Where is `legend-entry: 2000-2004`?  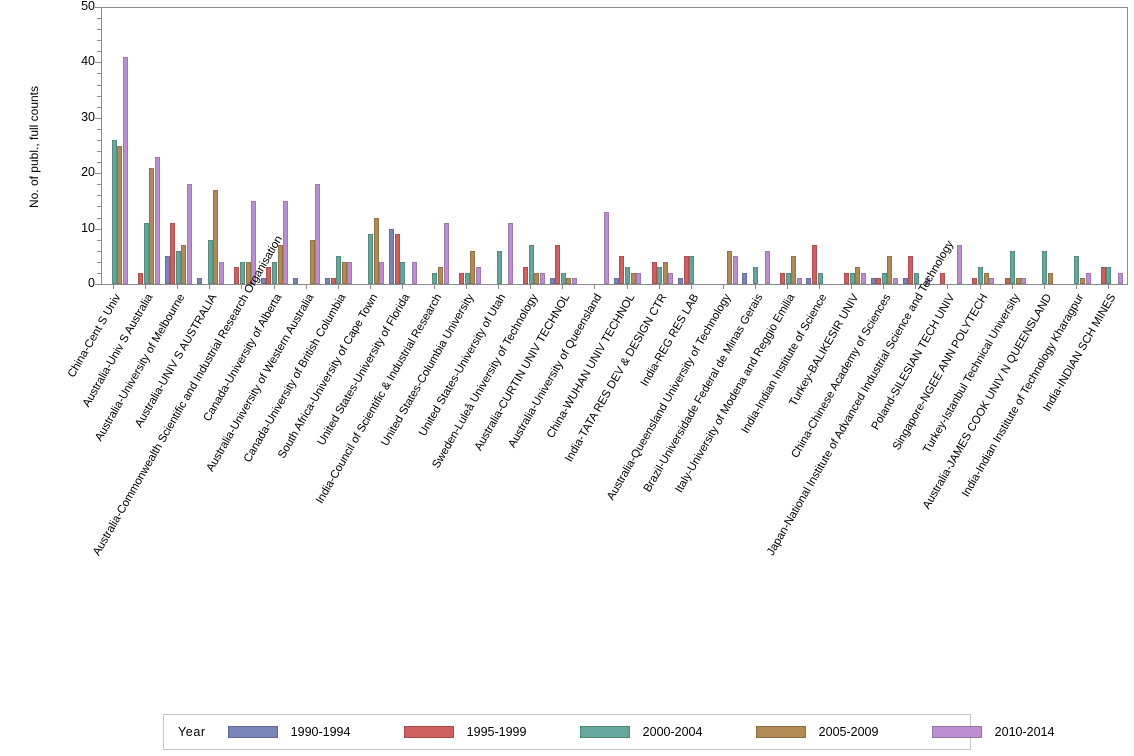 legend-entry: 2000-2004 is located at coordinates (663, 732).